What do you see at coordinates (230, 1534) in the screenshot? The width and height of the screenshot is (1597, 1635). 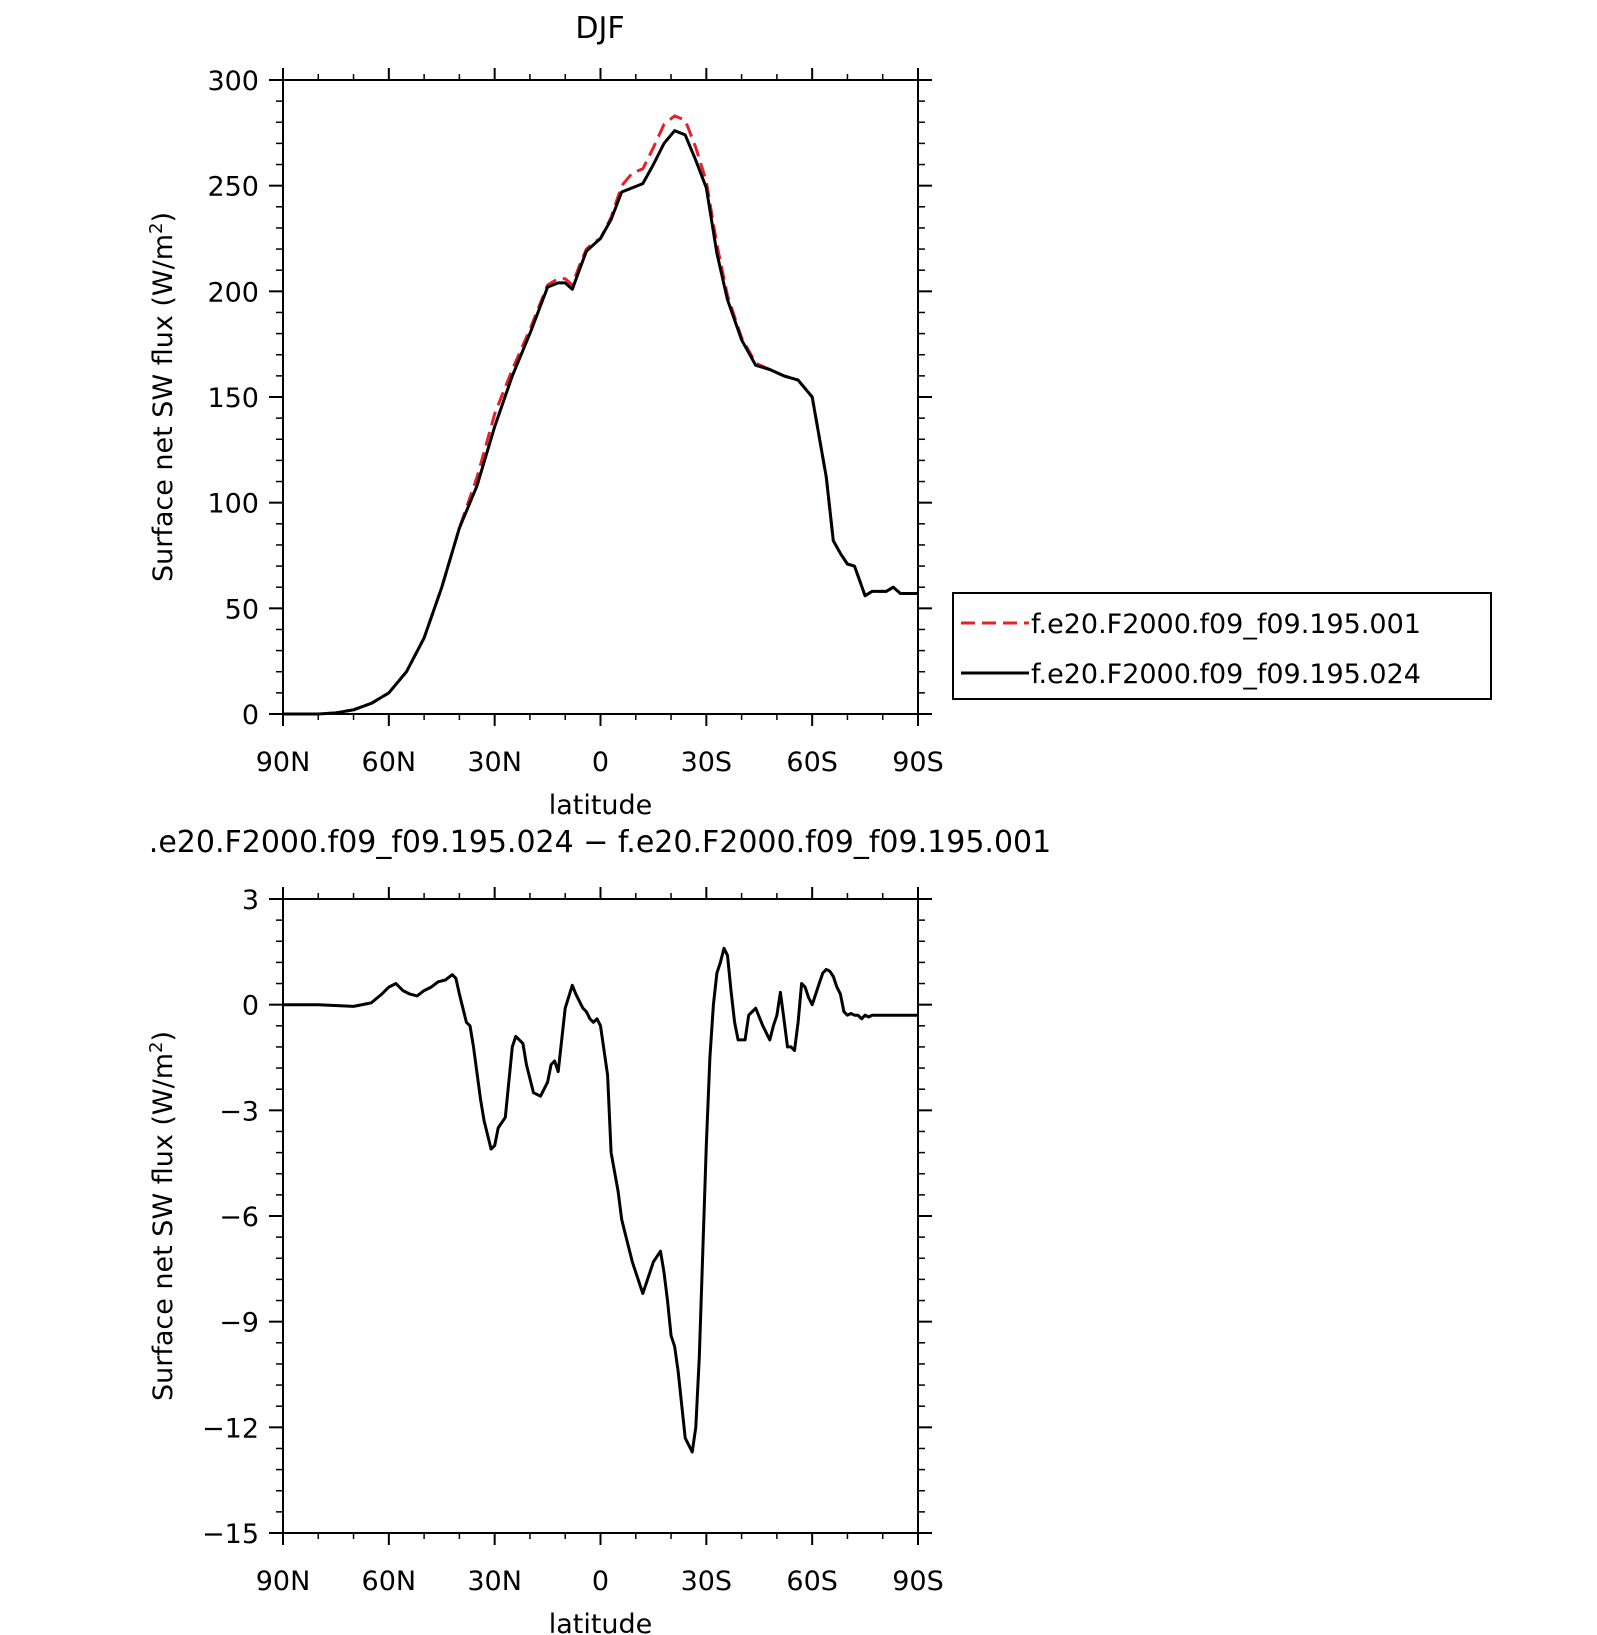 I see `y-tick-label: −15` at bounding box center [230, 1534].